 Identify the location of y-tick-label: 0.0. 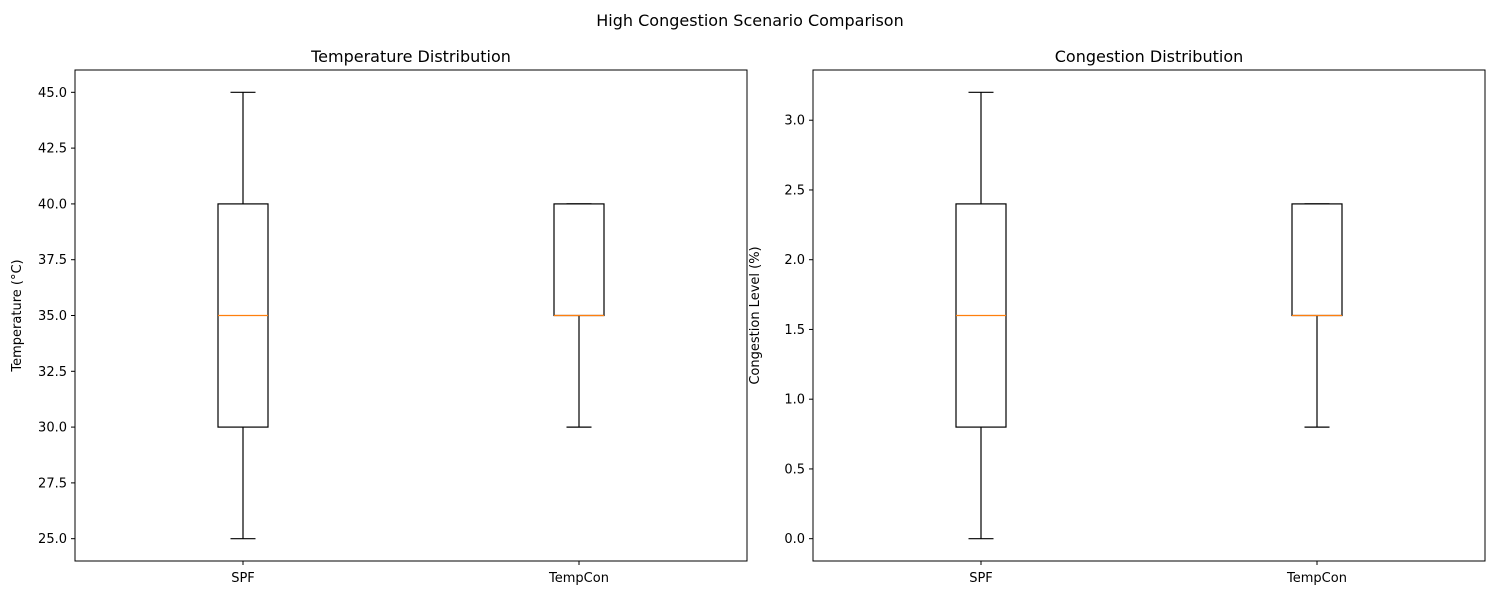
(794, 539).